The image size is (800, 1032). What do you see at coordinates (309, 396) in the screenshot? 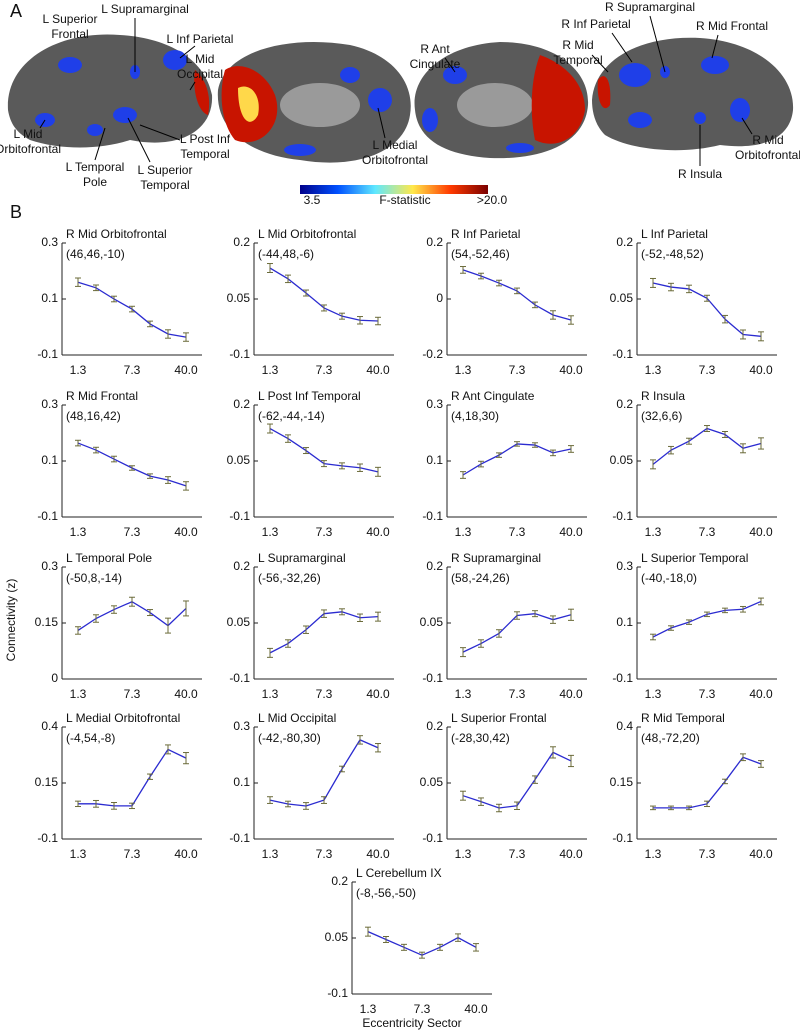
I see `chart-title: L Post Inf Temporal` at bounding box center [309, 396].